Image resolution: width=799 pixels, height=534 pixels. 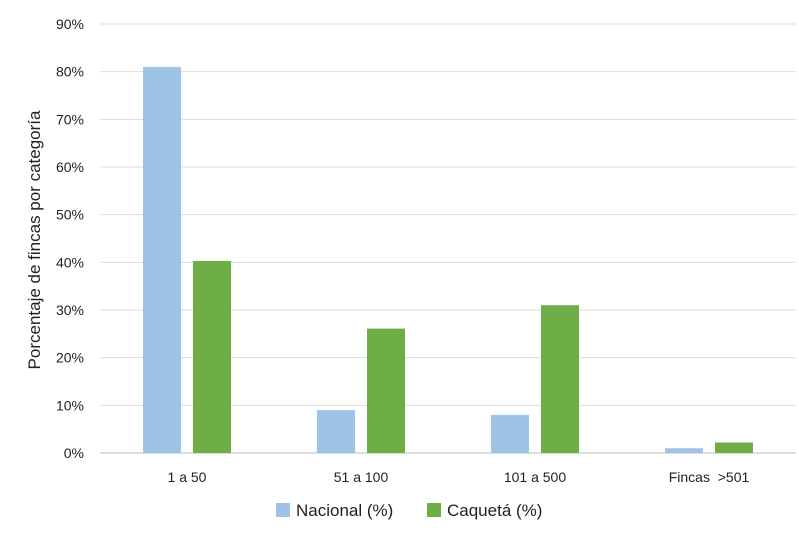 What do you see at coordinates (70, 238) in the screenshot?
I see `y-axis-ticks: 0% 10% 20% 30% 40% 50% 60% 70% 80% 90%` at bounding box center [70, 238].